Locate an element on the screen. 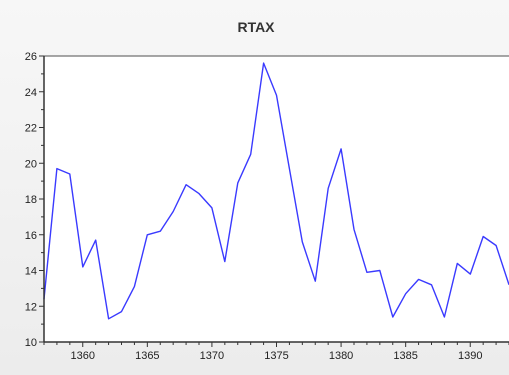 This screenshot has width=509, height=375. y-axis: 10 12 14 16 18 20 22 24 26 is located at coordinates (34, 200).